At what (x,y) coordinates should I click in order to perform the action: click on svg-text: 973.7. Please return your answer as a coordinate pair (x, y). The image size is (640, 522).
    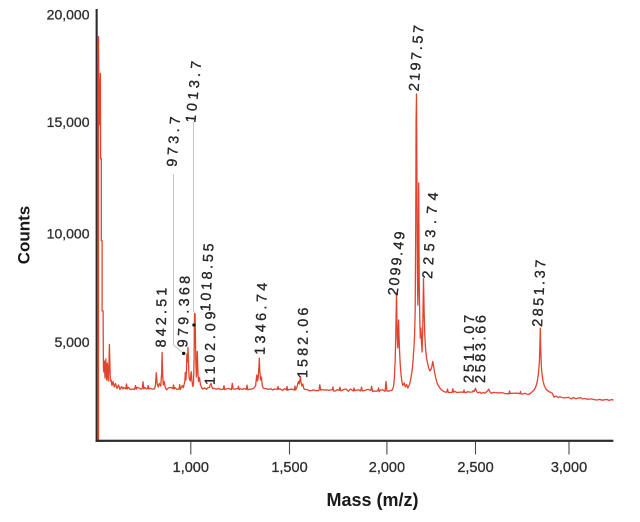
    Looking at the image, I should click on (175, 140).